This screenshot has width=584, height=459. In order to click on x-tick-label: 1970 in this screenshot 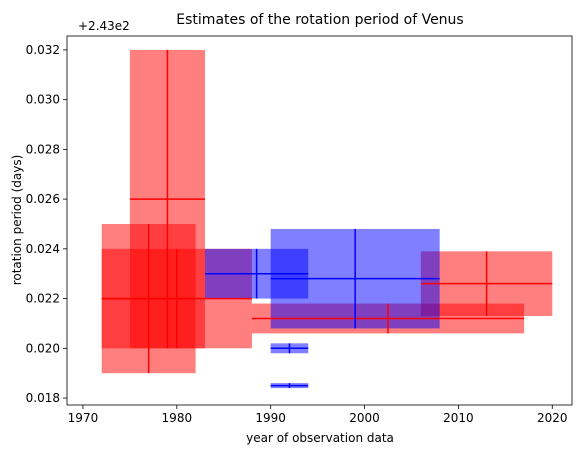, I will do `click(83, 418)`.